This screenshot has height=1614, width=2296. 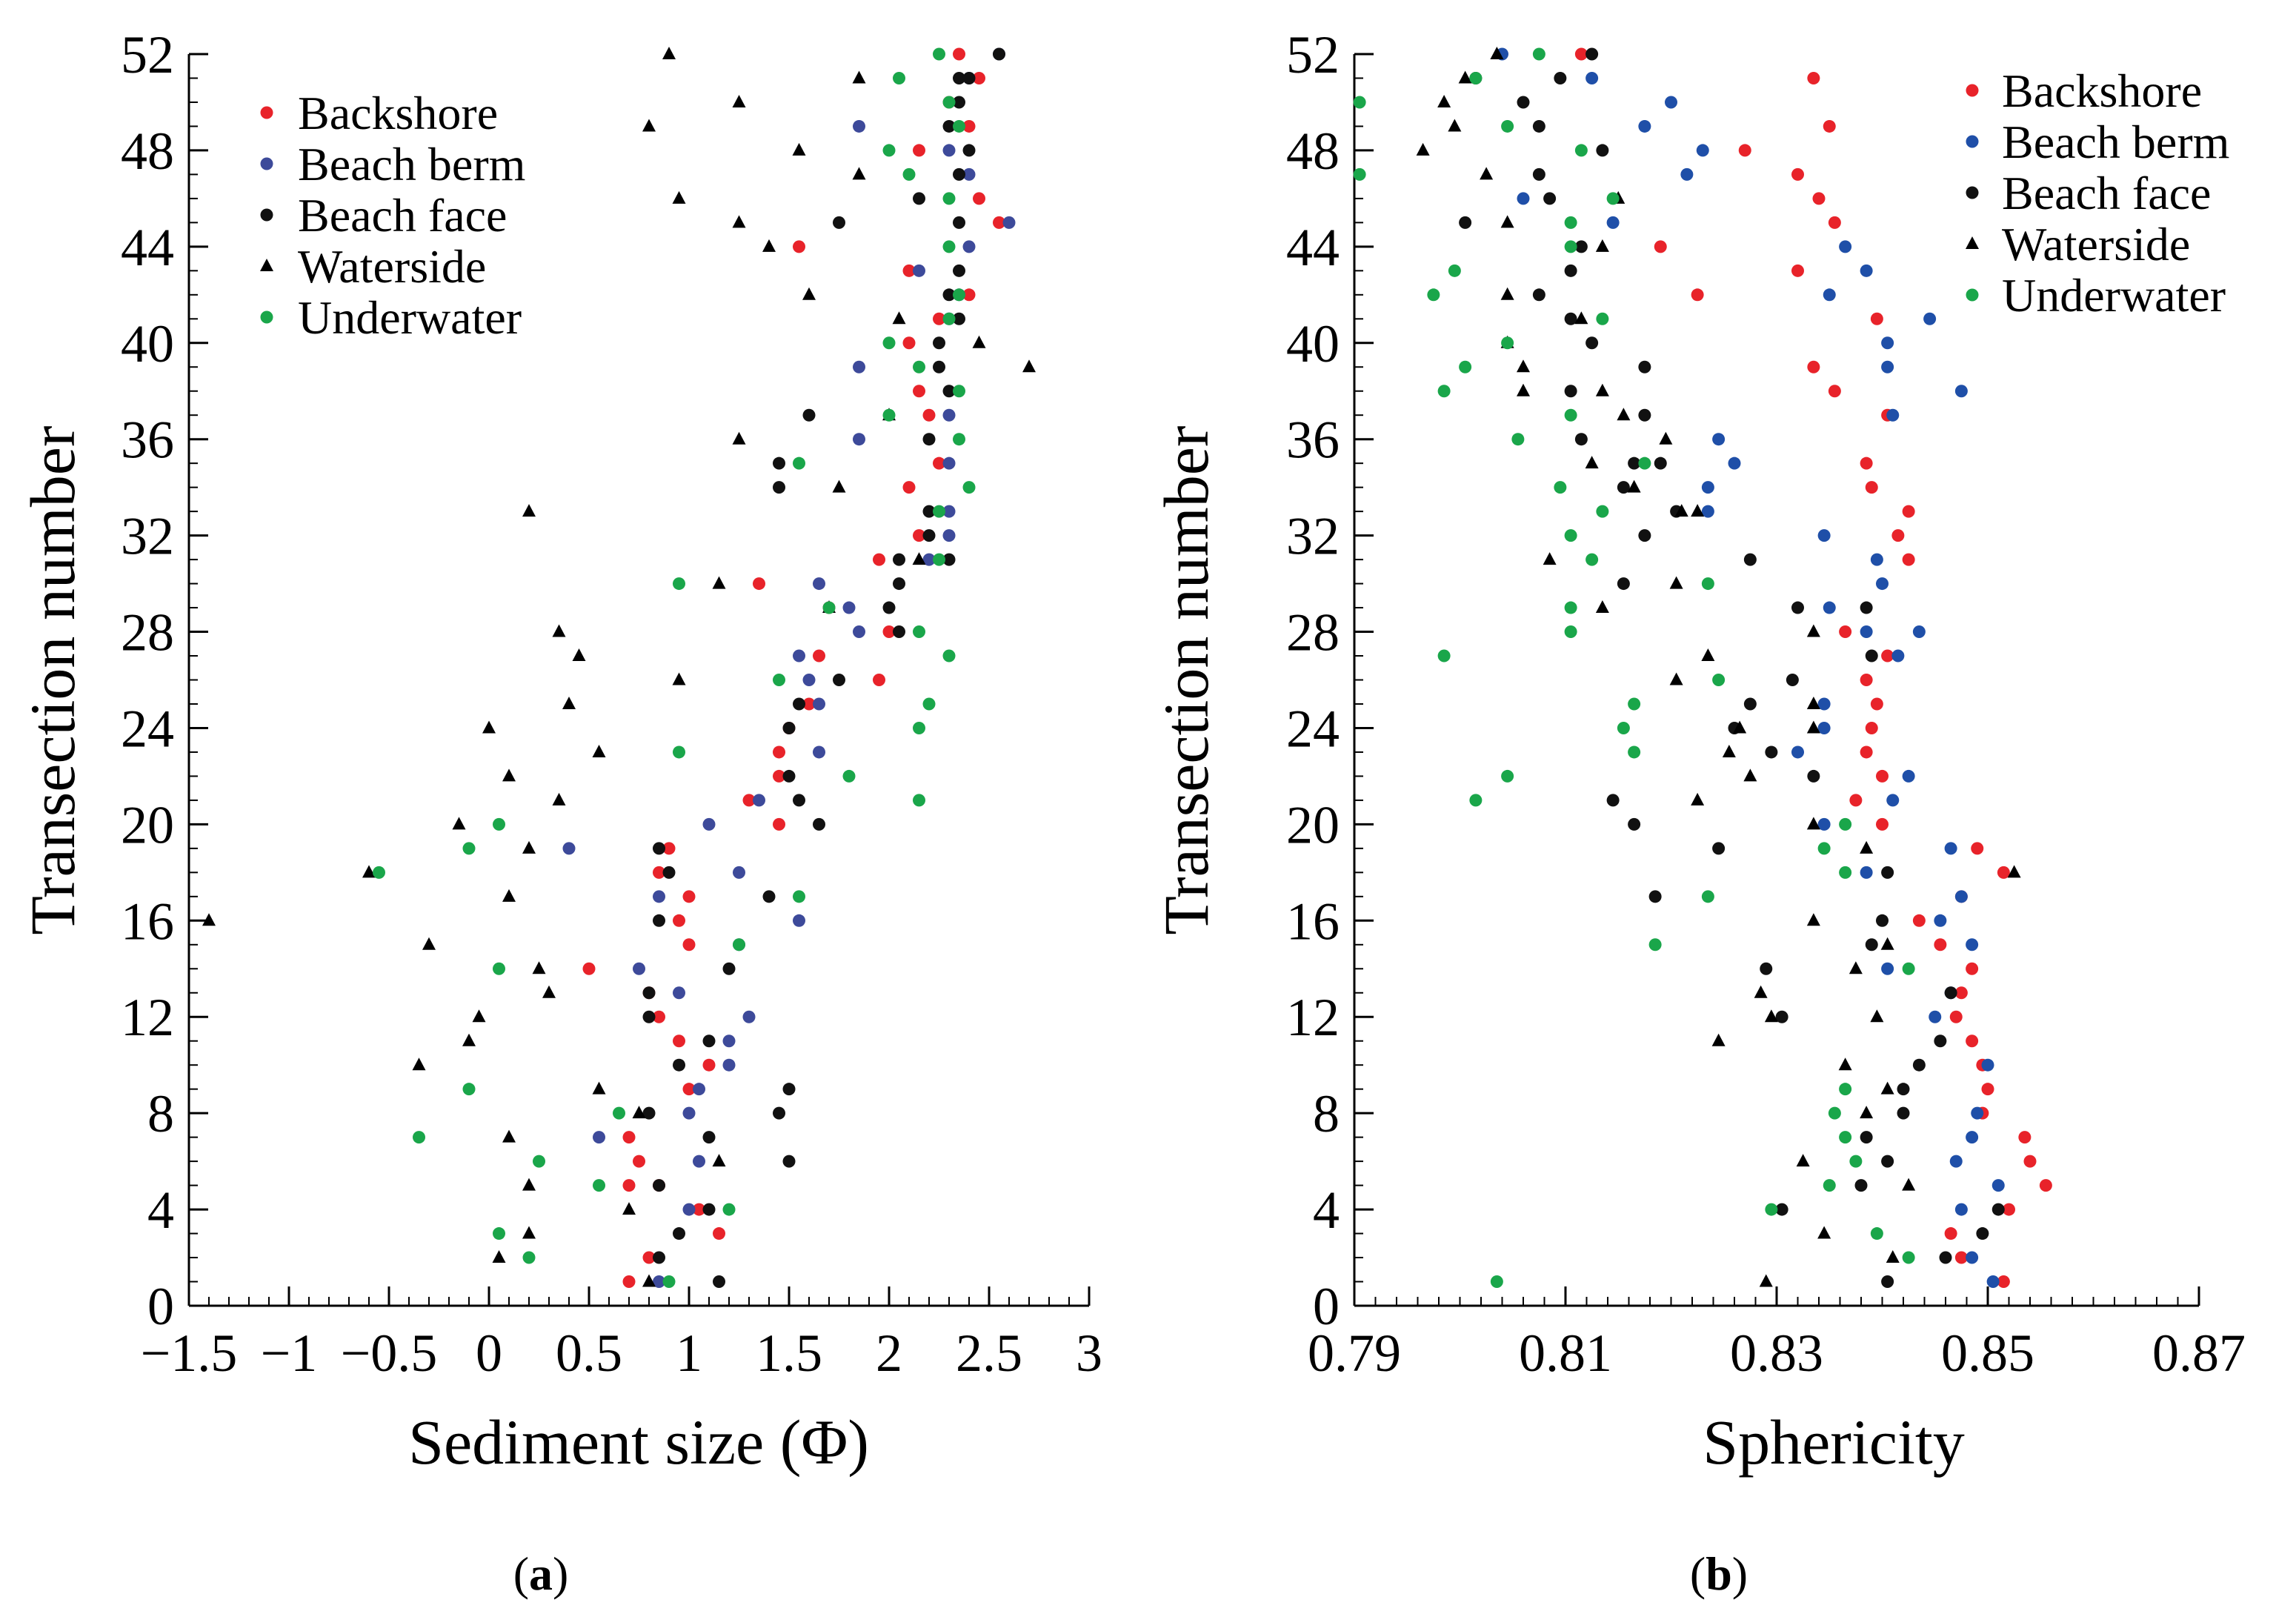 What do you see at coordinates (266, 163) in the screenshot?
I see `legend-marker-beach-berm` at bounding box center [266, 163].